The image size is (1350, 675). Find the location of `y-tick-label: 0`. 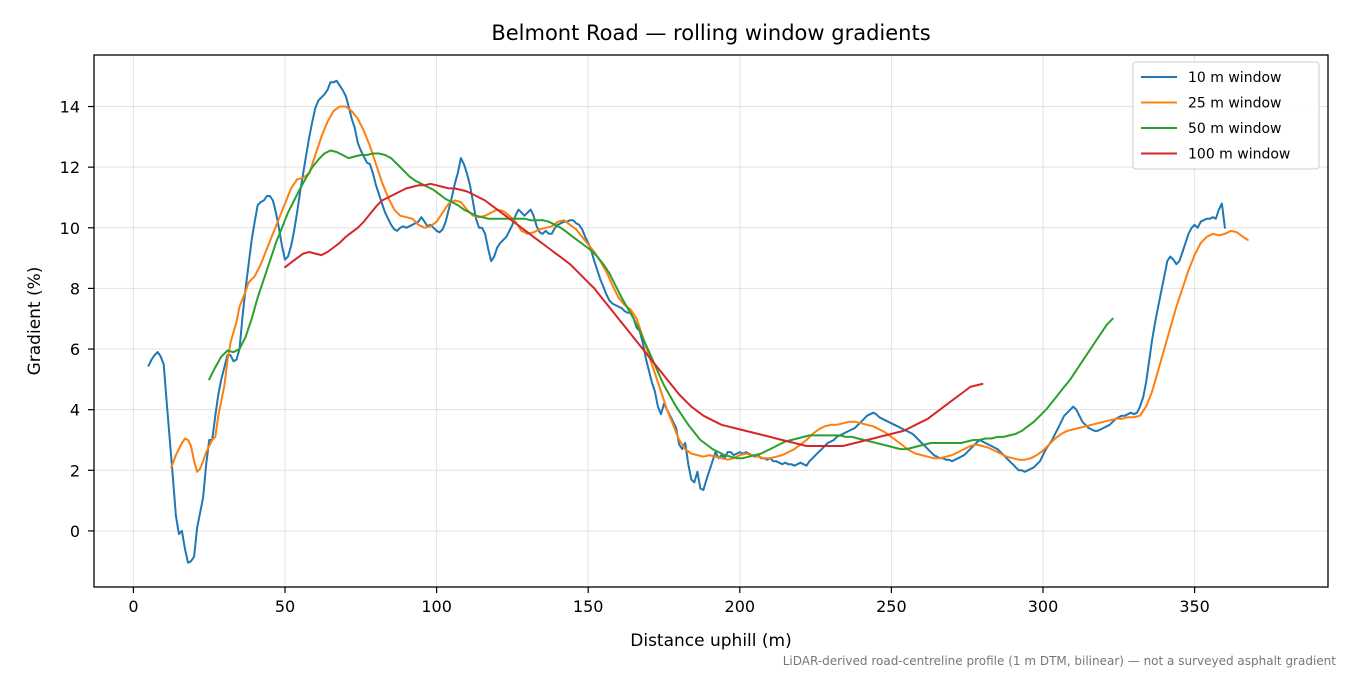

y-tick-label: 0 is located at coordinates (75, 531).